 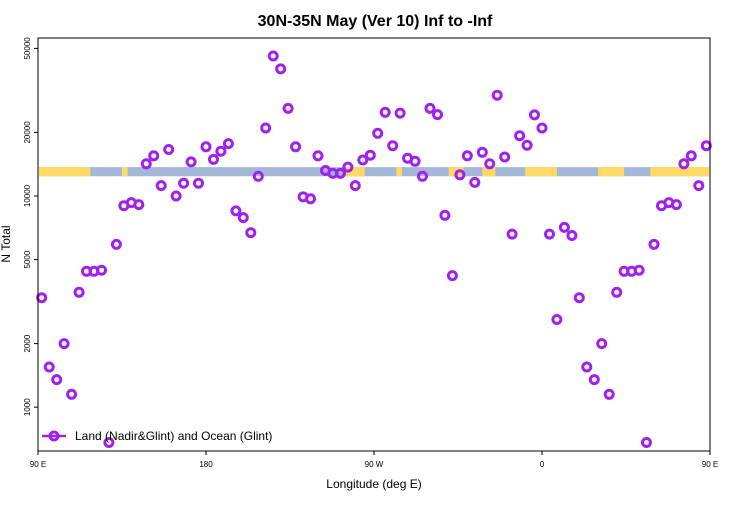 What do you see at coordinates (173, 436) in the screenshot?
I see `legend-label: Land (Nadir&Glint) and Ocean (Glint)` at bounding box center [173, 436].